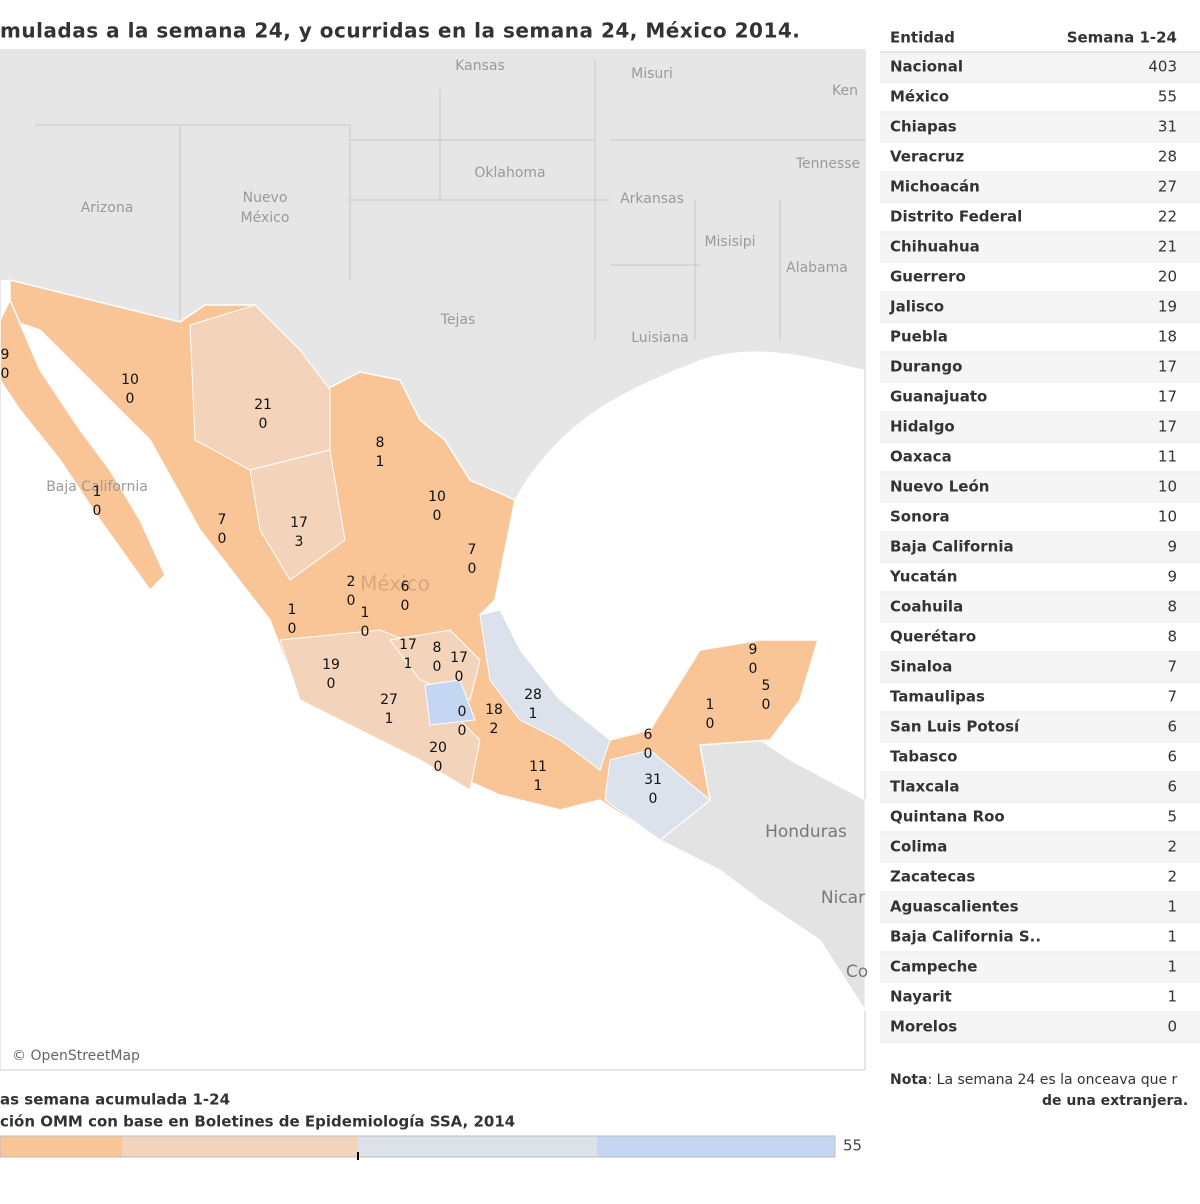  I want to click on state-week: 3, so click(299, 542).